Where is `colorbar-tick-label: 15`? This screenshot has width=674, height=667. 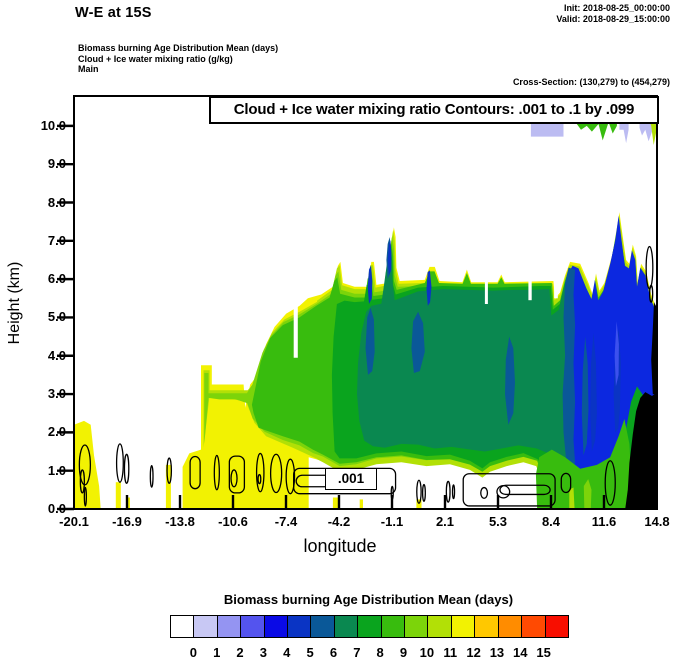 colorbar-tick-label: 15 is located at coordinates (543, 652).